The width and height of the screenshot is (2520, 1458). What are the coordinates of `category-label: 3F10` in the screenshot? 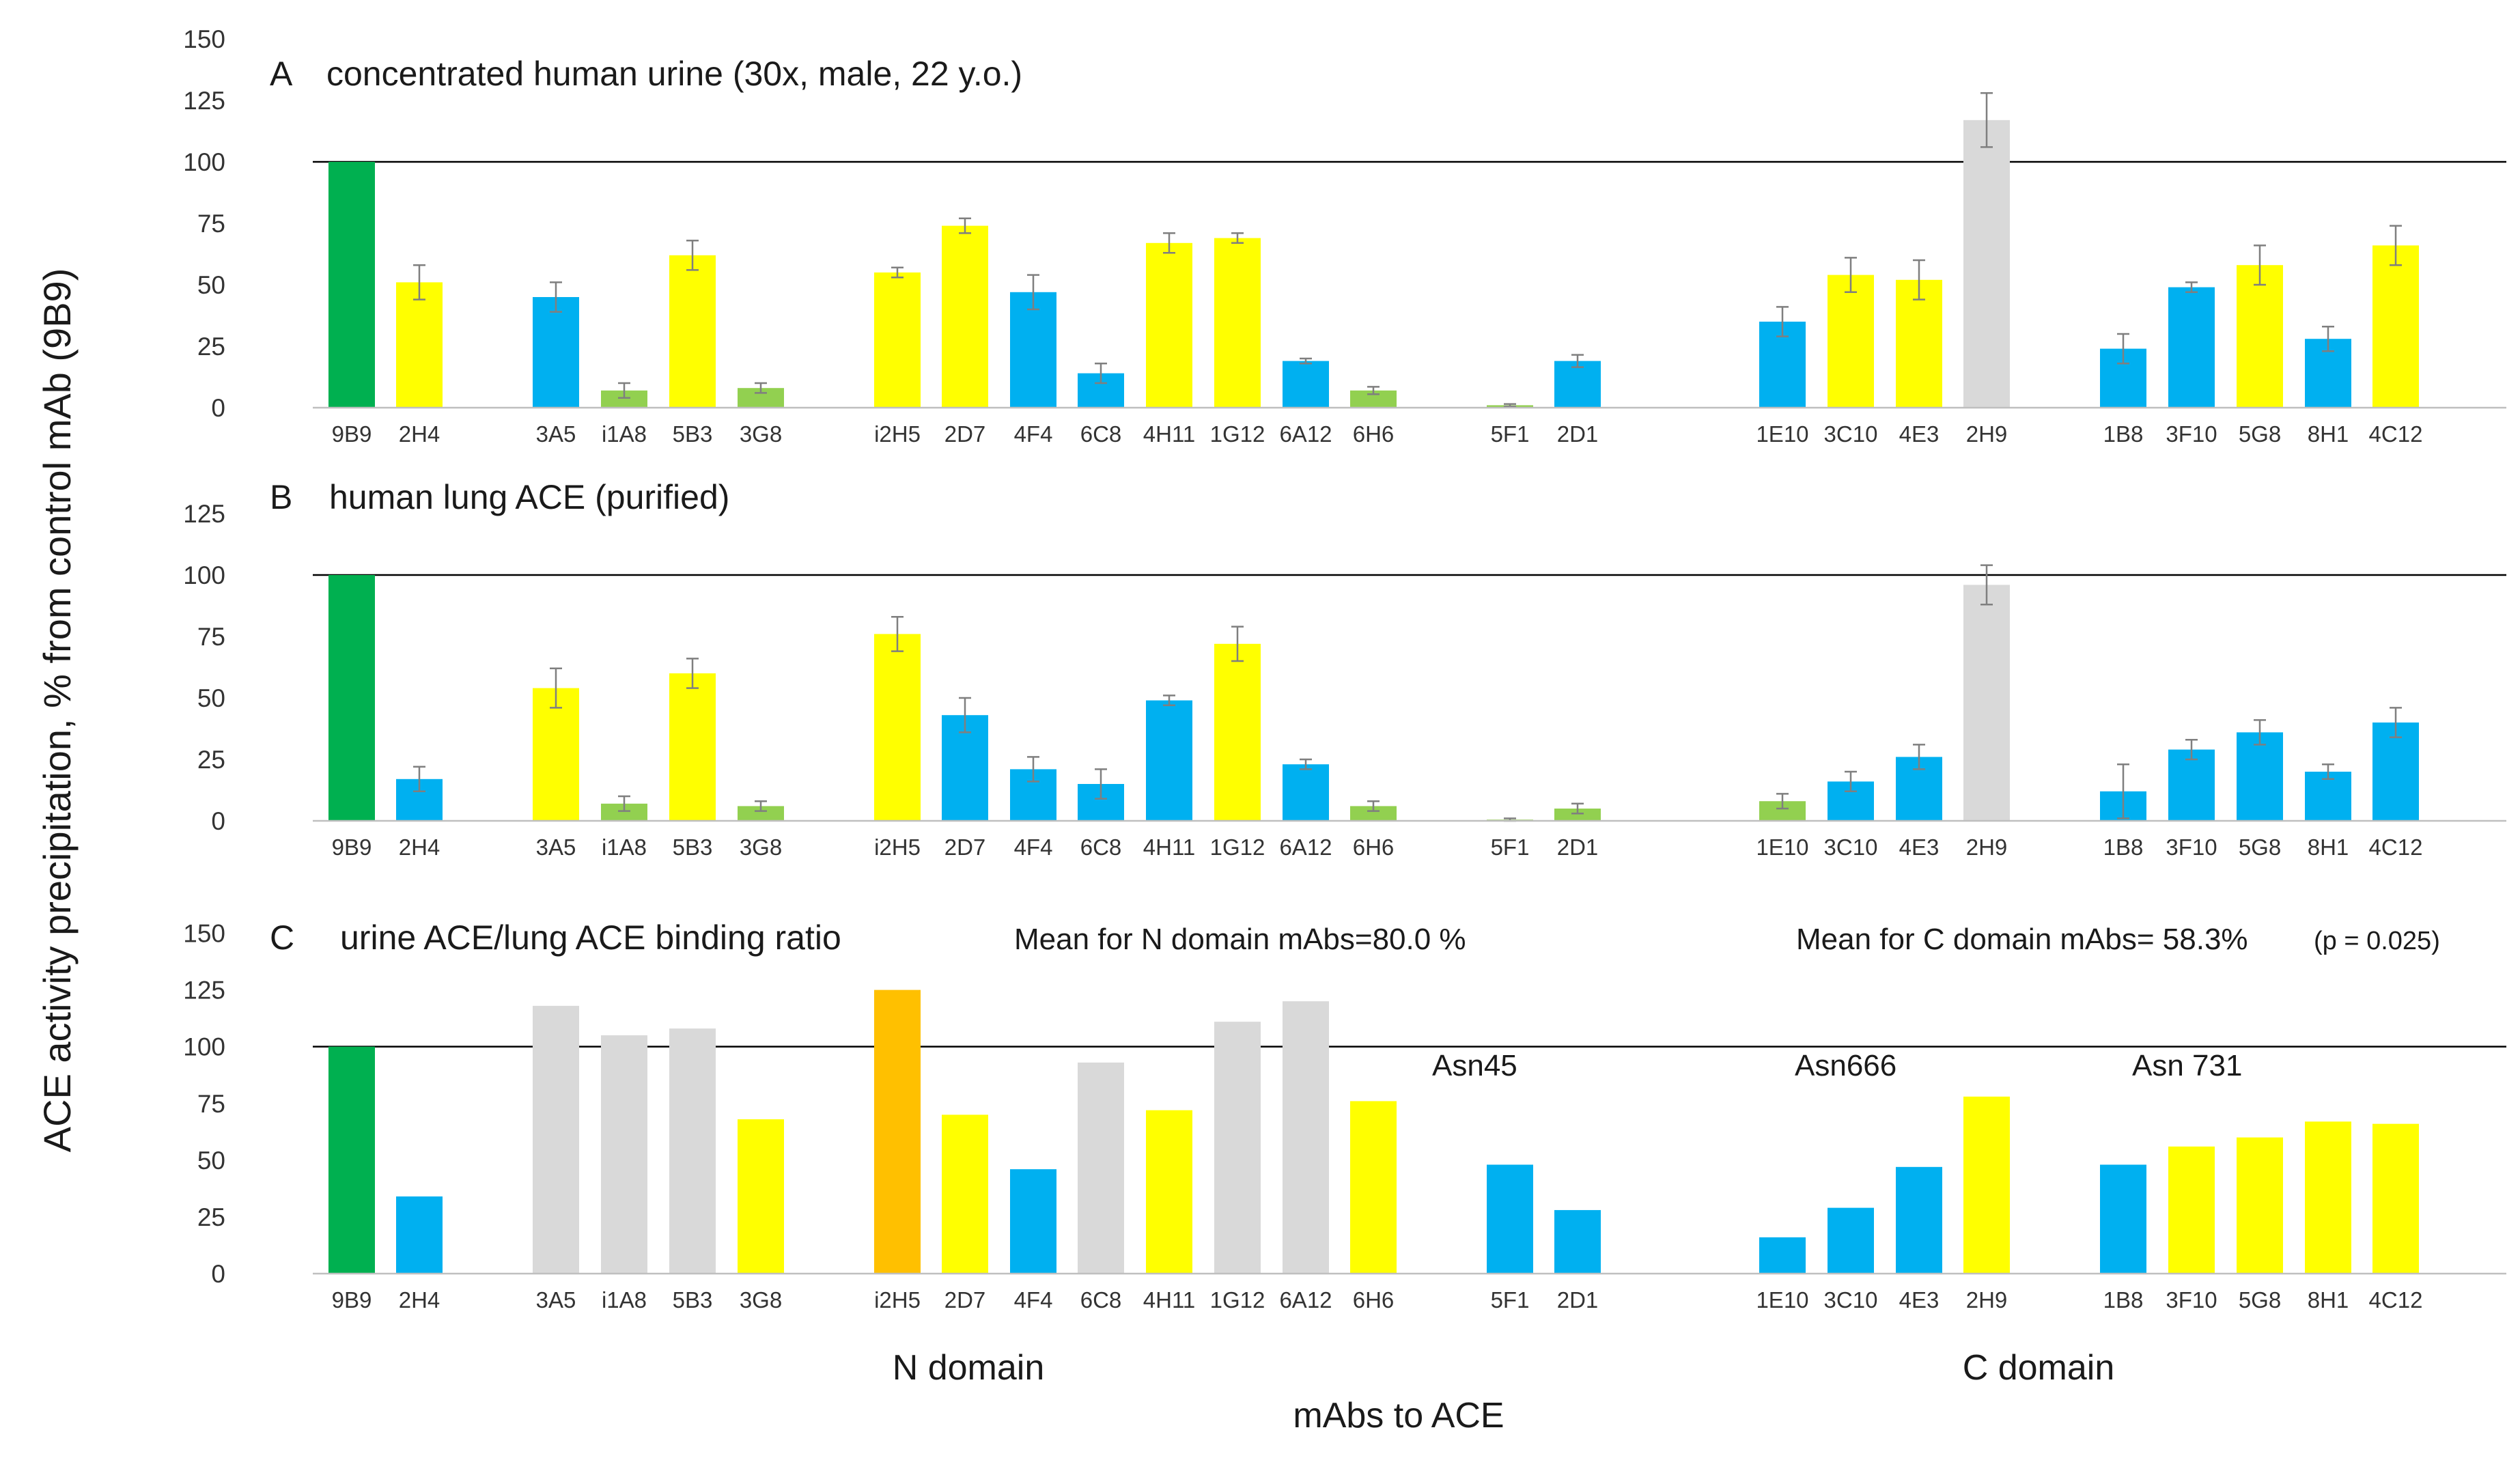 It's located at (2191, 1300).